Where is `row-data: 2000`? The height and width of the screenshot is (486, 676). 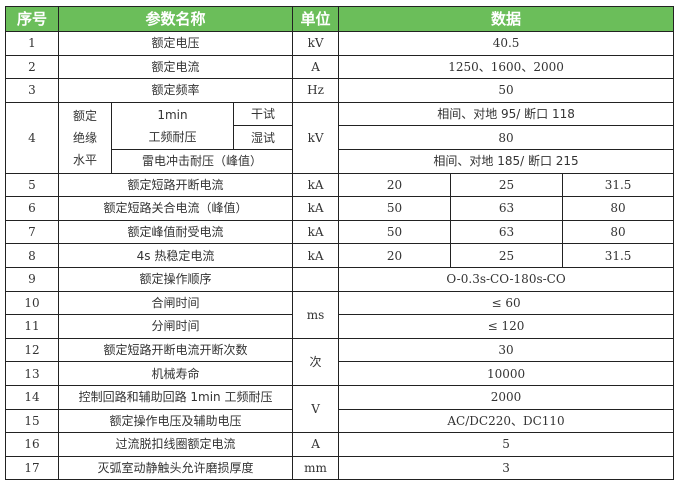 row-data: 2000 is located at coordinates (506, 397).